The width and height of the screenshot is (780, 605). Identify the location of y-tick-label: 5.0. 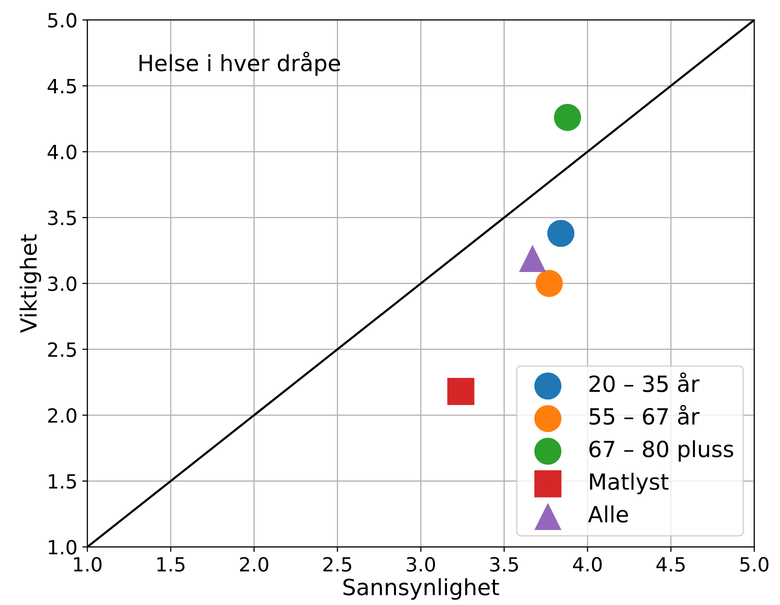
(62, 20).